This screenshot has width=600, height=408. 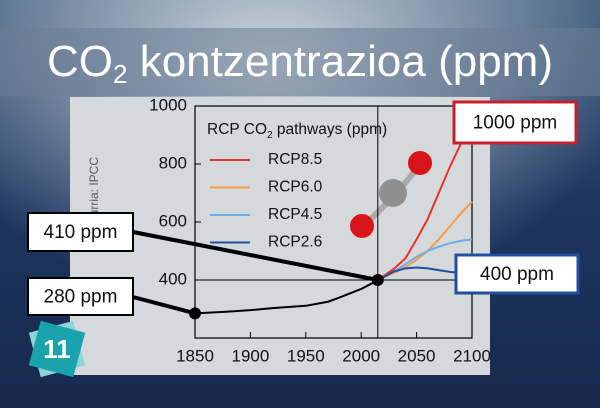 I want to click on co2-molecule, so click(x=391, y=194).